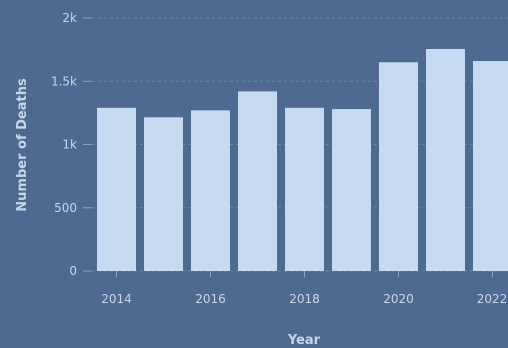 The height and width of the screenshot is (348, 508). Describe the element at coordinates (490, 166) in the screenshot. I see `bar-2022` at that location.